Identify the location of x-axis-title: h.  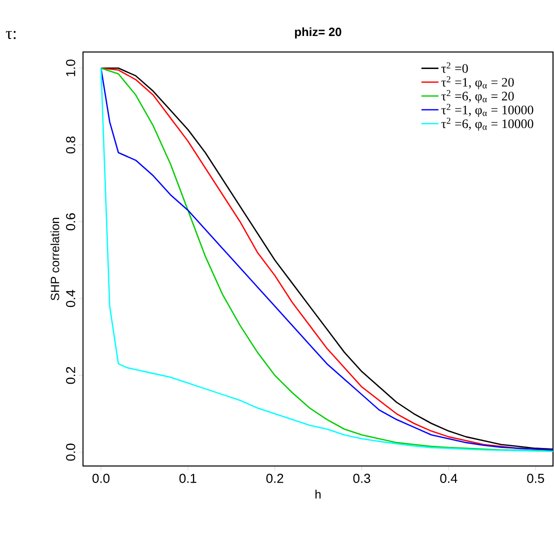
(318, 494).